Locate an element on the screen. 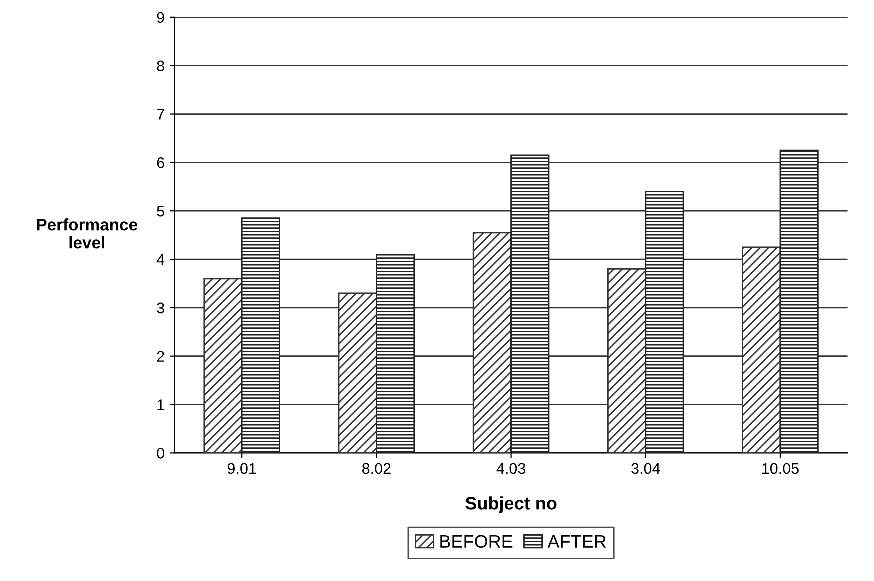  x-tick-label: 8.02 is located at coordinates (376, 468).